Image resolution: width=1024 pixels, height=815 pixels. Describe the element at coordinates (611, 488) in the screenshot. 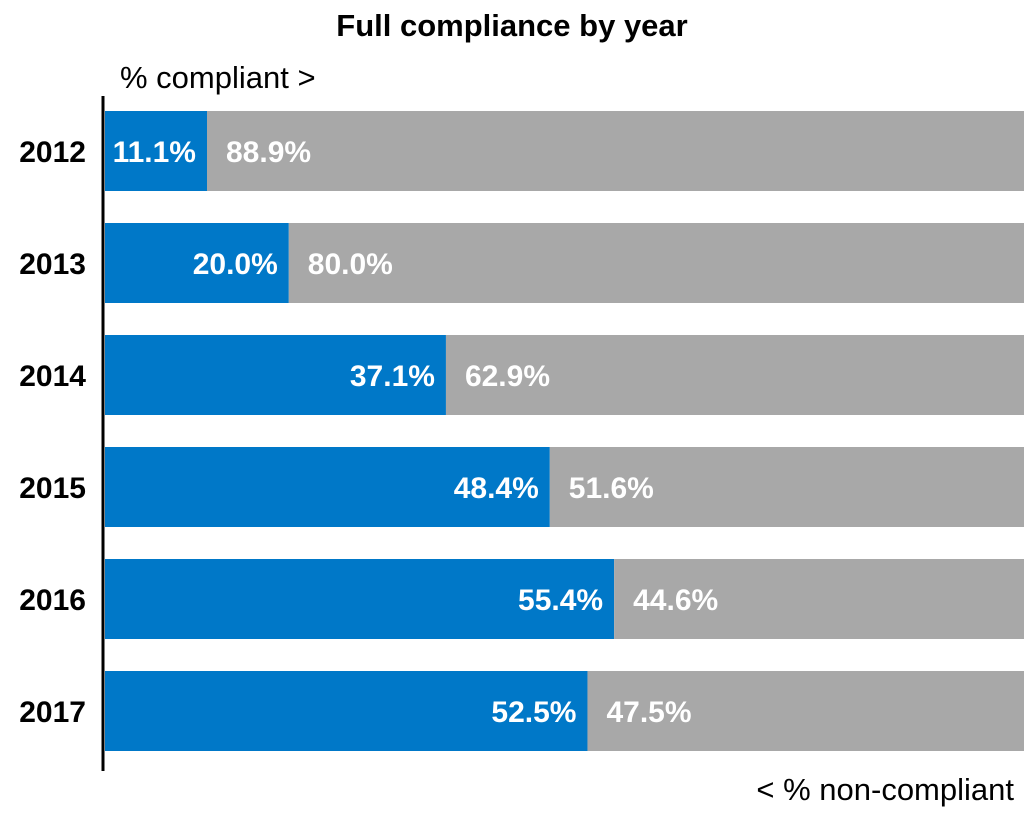

I see `value-label-non-compliant-2015: 51.6%` at that location.